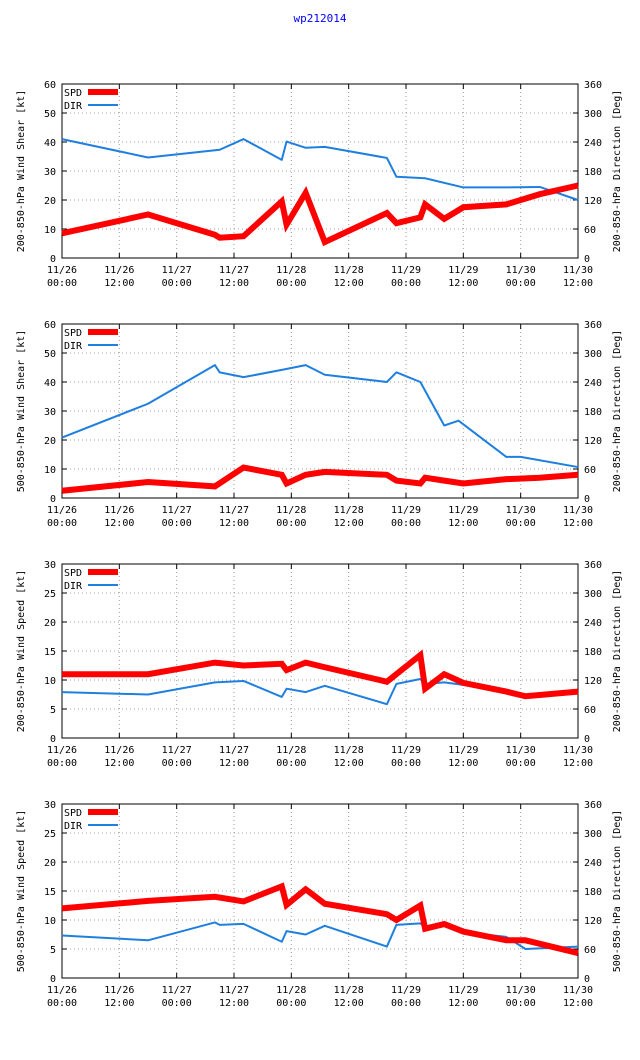 The width and height of the screenshot is (640, 1060). Describe the element at coordinates (50, 383) in the screenshot. I see `y-tick-label: 40` at that location.